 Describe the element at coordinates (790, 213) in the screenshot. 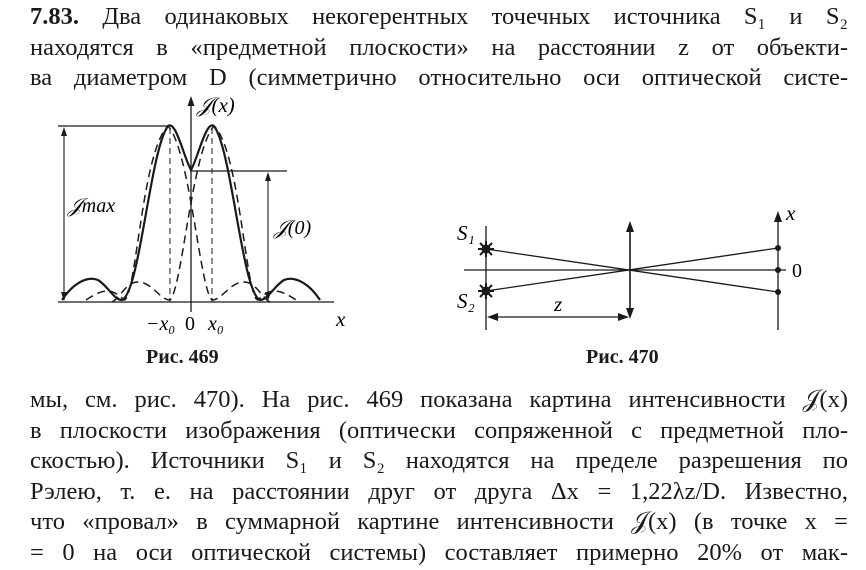

I see `fig470-x-label: x` at that location.